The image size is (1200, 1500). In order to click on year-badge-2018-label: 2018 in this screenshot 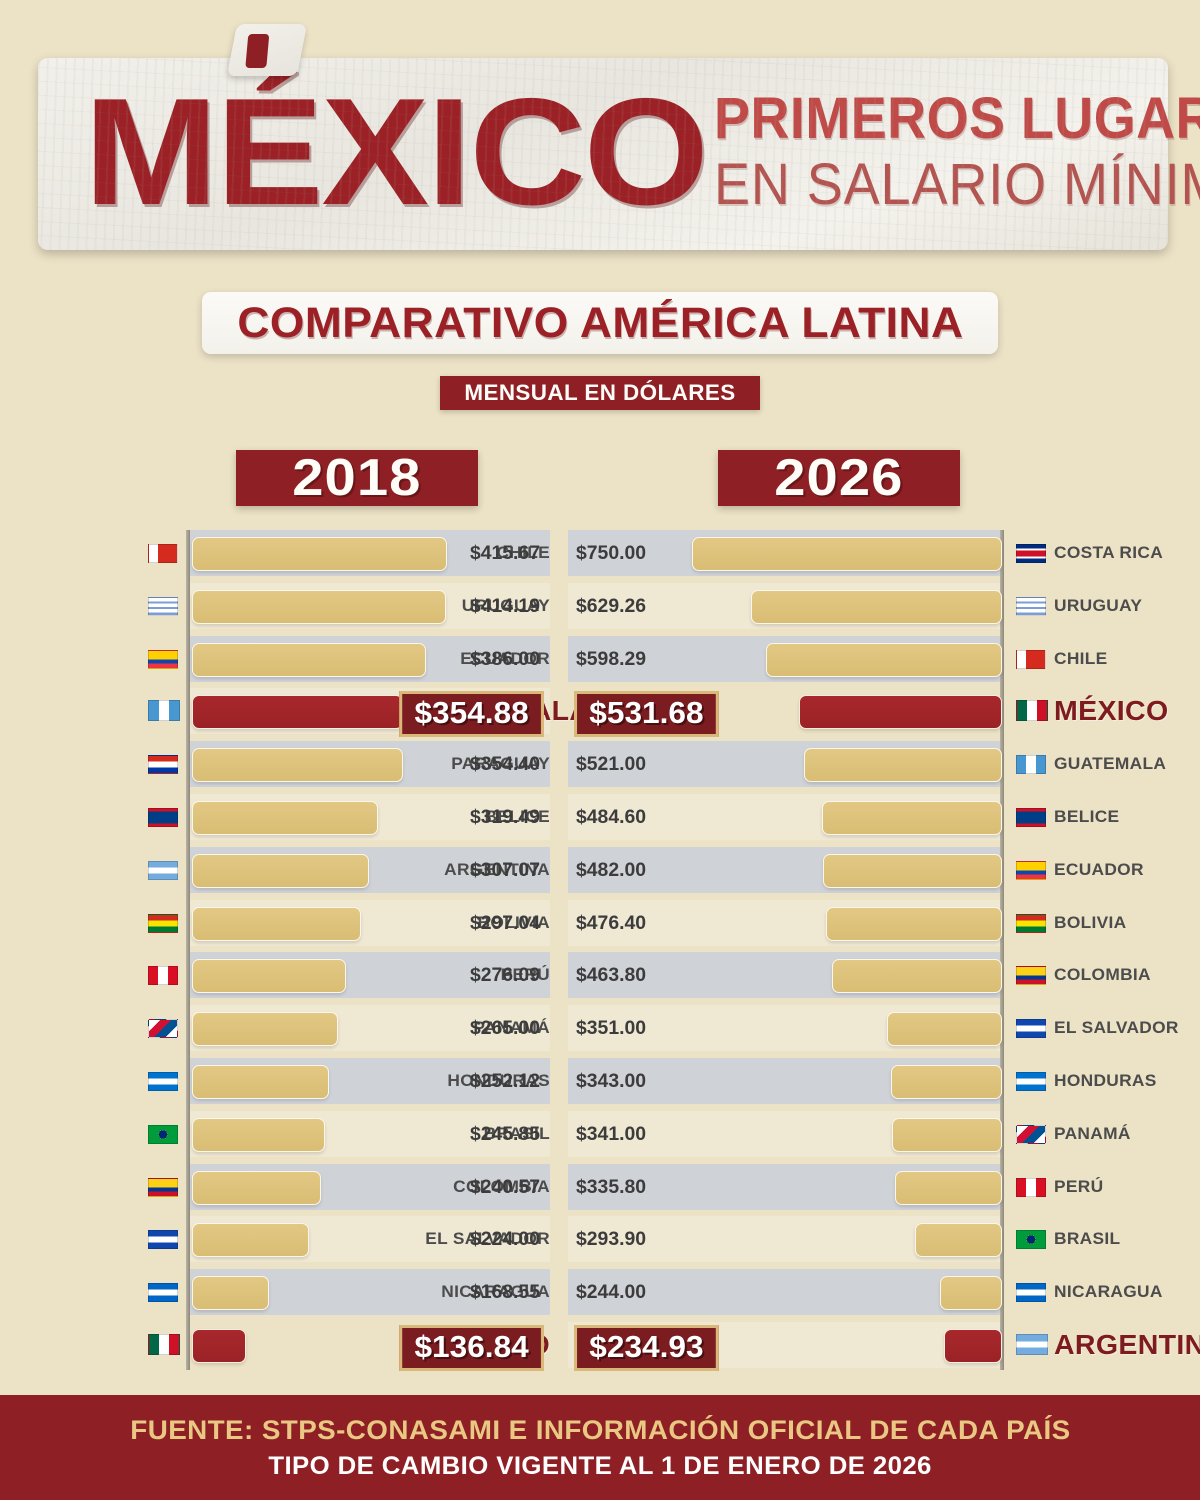, I will do `click(357, 478)`.